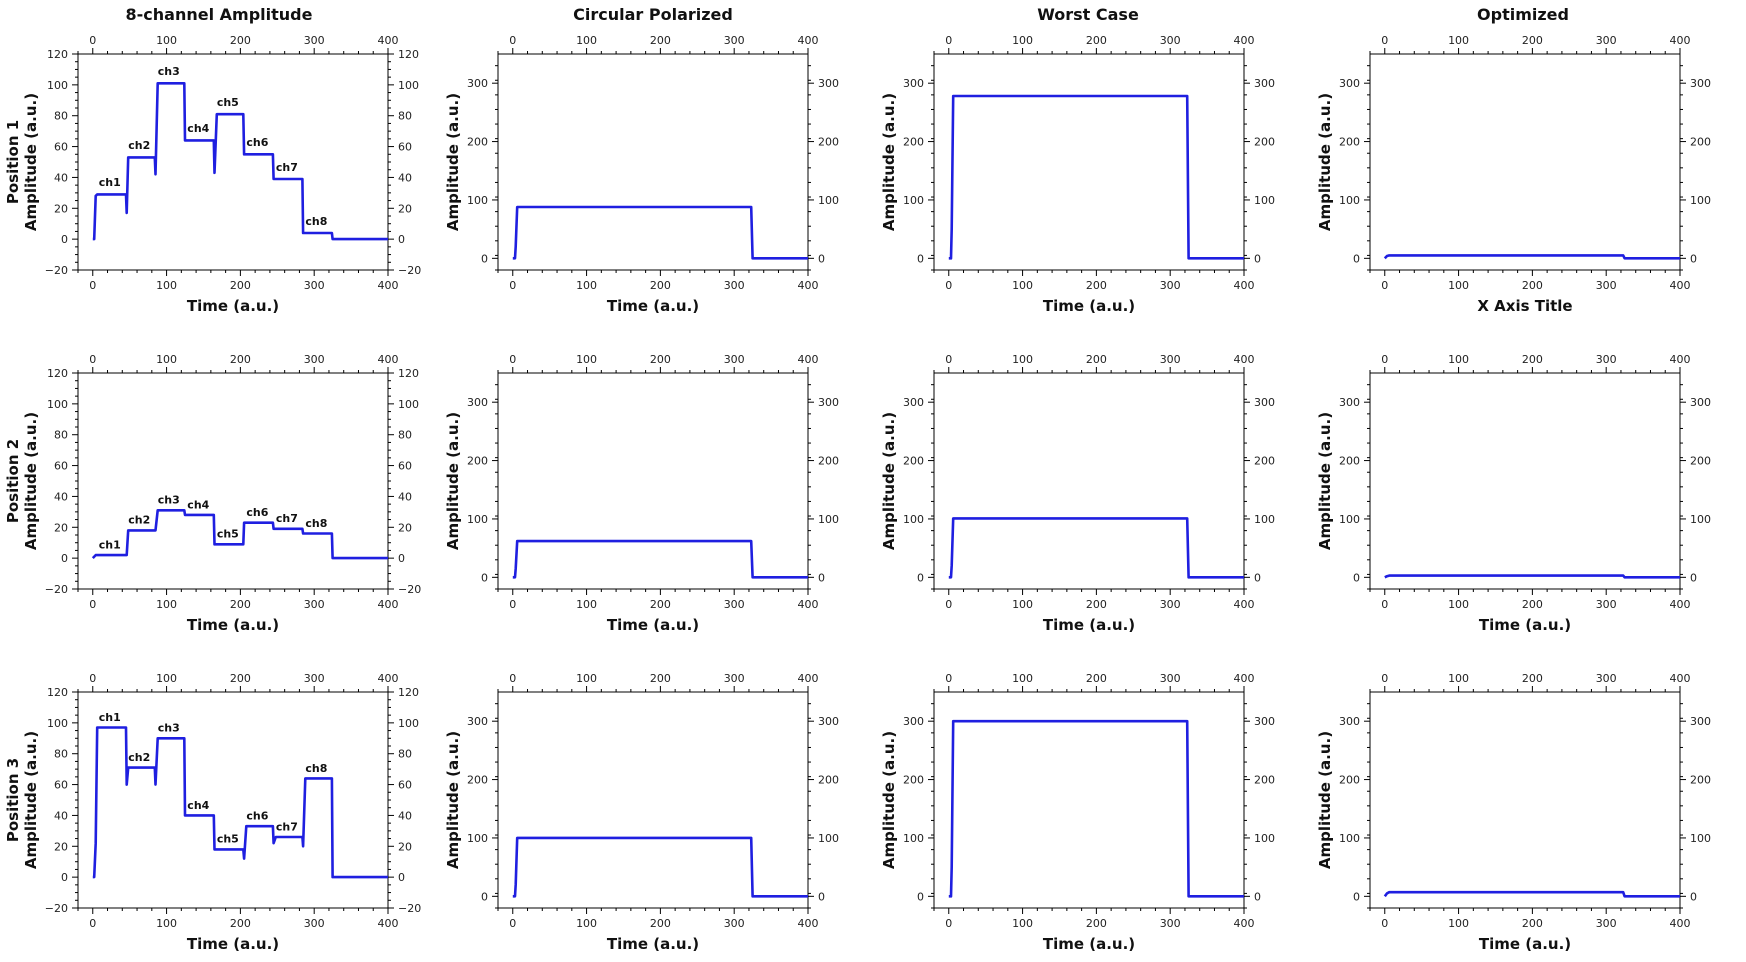  Describe the element at coordinates (1089, 162) in the screenshot. I see `plot-frame` at that location.